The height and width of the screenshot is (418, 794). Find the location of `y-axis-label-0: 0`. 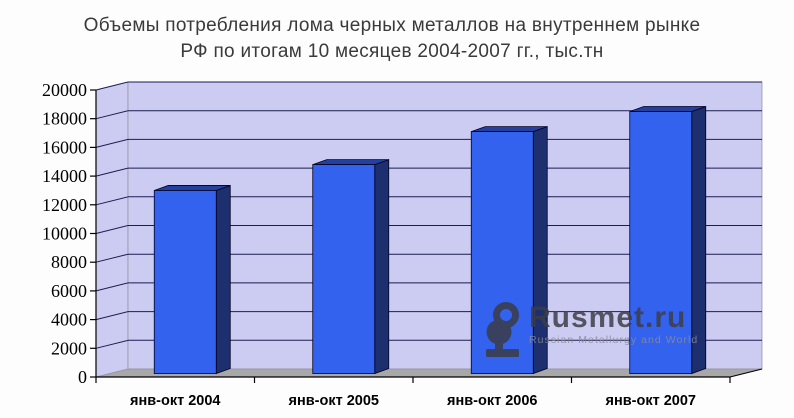

y-axis-label-0: 0 is located at coordinates (82, 377).